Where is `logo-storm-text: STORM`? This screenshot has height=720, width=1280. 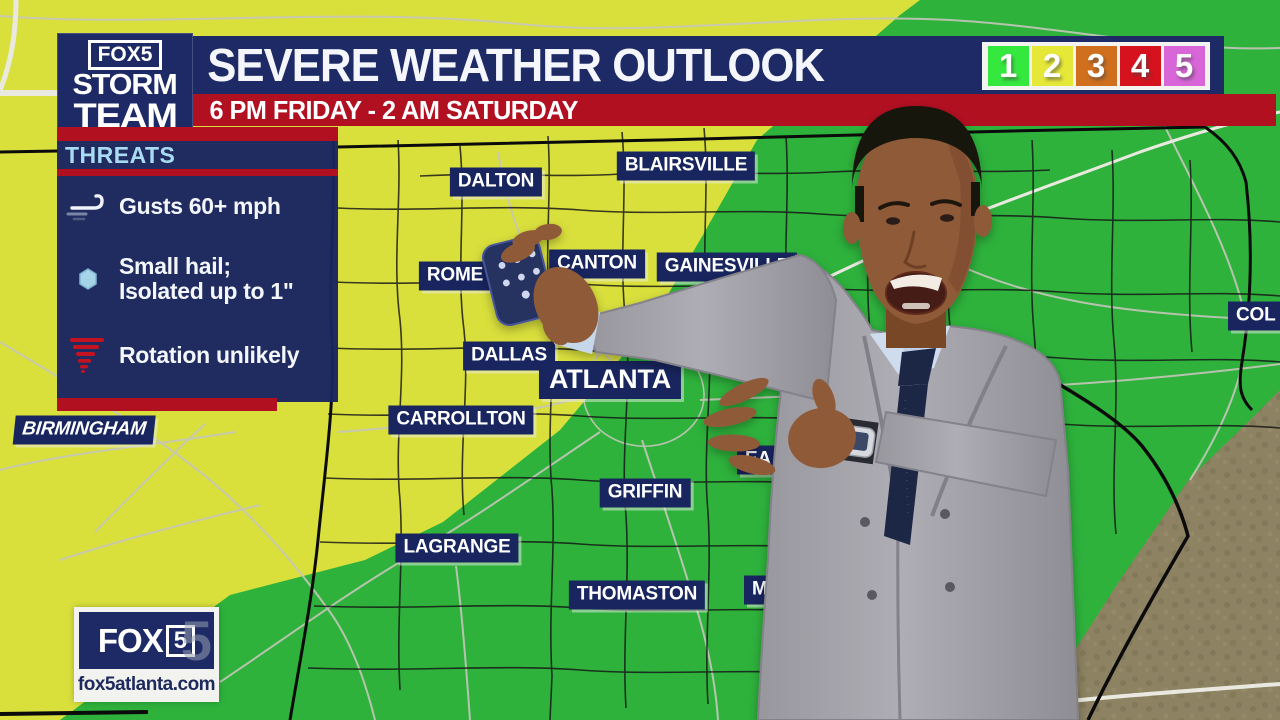 logo-storm-text: STORM is located at coordinates (125, 85).